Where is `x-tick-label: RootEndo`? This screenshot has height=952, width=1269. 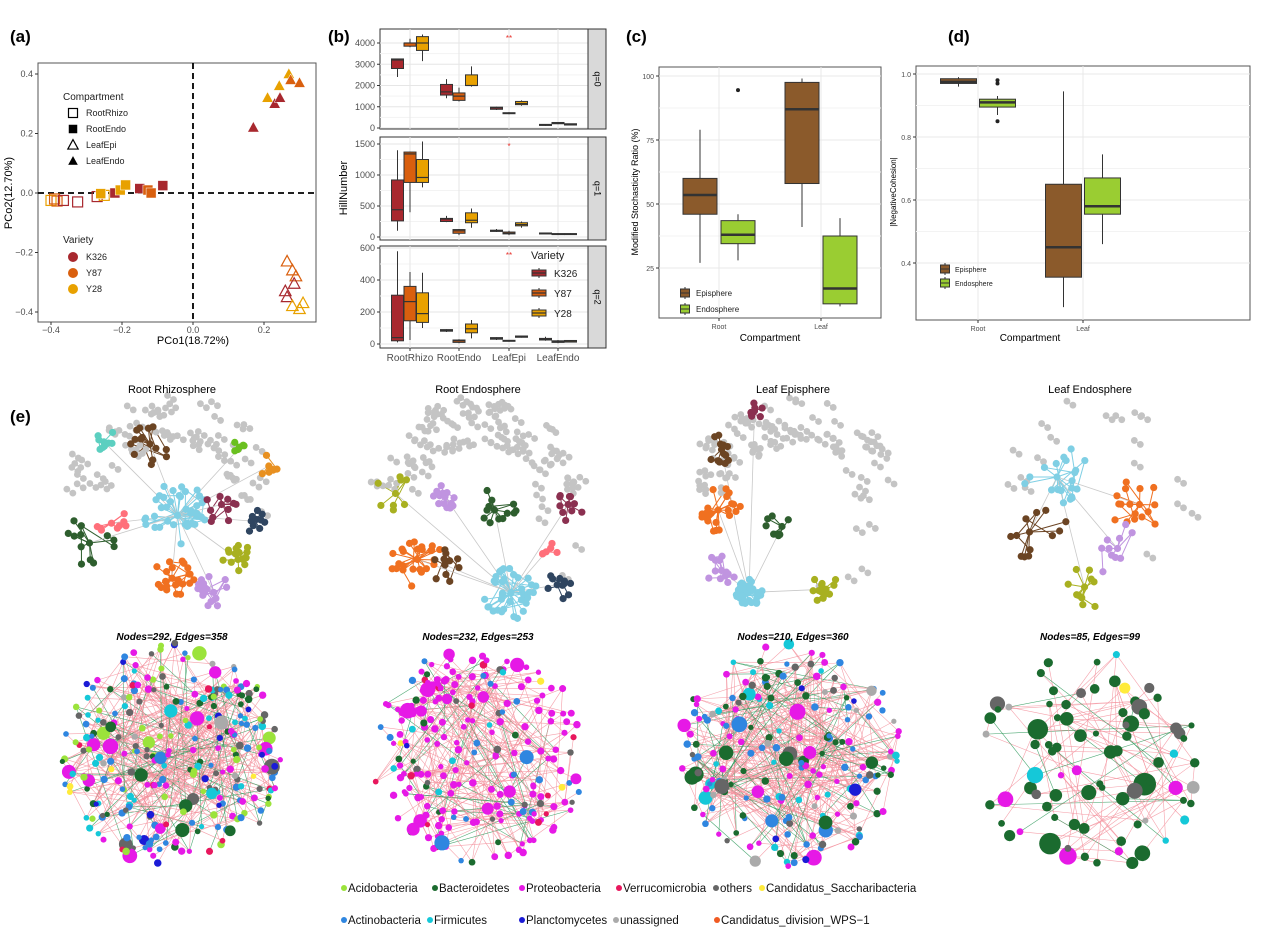 x-tick-label: RootEndo is located at coordinates (459, 358).